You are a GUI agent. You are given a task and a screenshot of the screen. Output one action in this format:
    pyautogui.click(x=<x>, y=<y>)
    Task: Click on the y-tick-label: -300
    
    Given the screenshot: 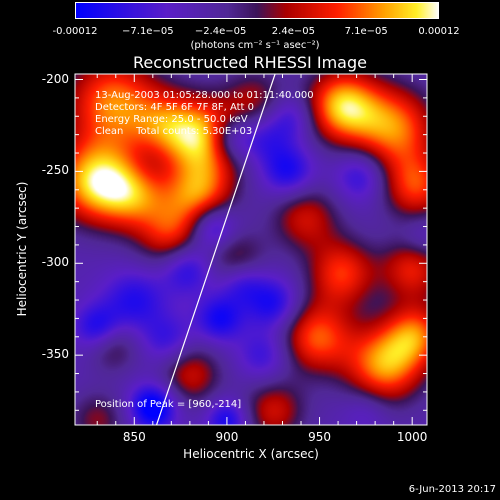 What is the action you would take?
    pyautogui.click(x=55, y=262)
    